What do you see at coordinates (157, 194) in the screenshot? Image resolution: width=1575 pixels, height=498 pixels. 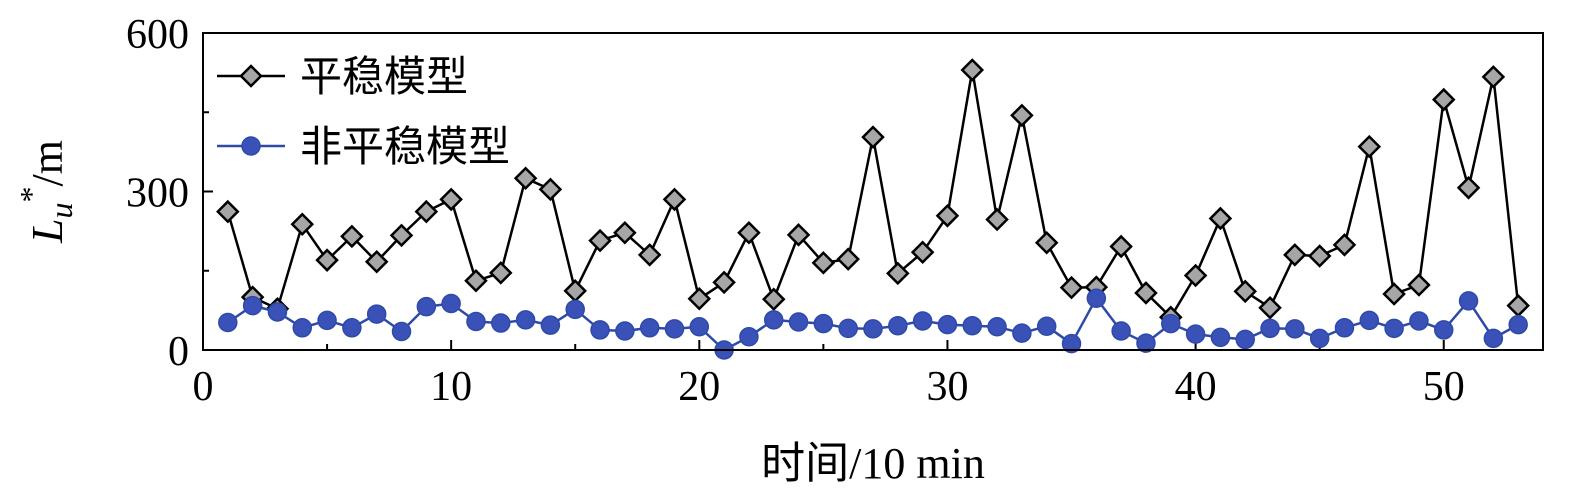 I see `y-tick-label: 300` at bounding box center [157, 194].